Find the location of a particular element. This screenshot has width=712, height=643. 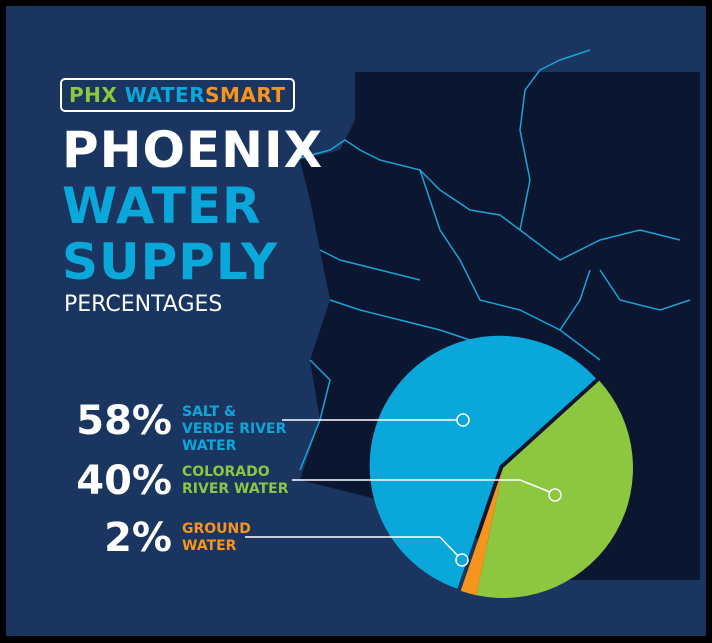

value-label: 58% is located at coordinates (124, 421).